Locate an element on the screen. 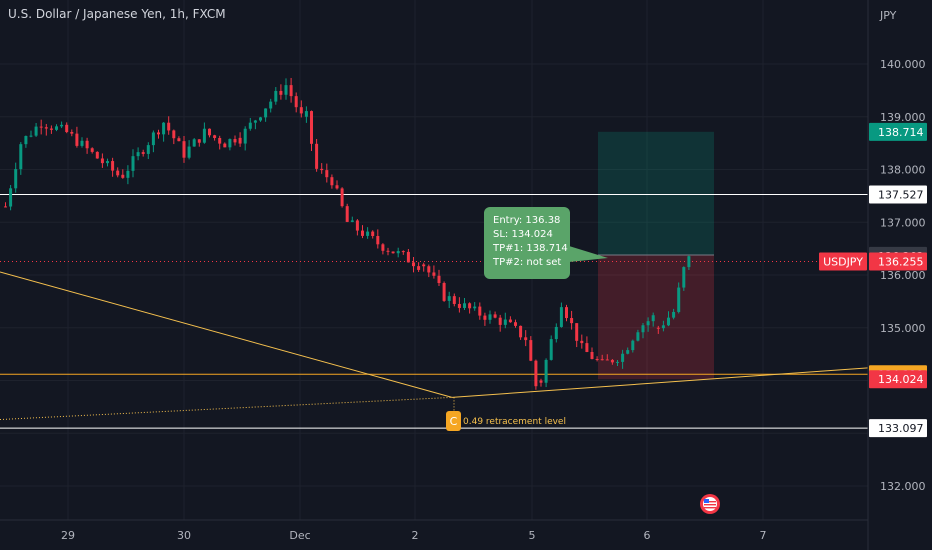 The width and height of the screenshot is (932, 550). us-flag-icon is located at coordinates (710, 504).